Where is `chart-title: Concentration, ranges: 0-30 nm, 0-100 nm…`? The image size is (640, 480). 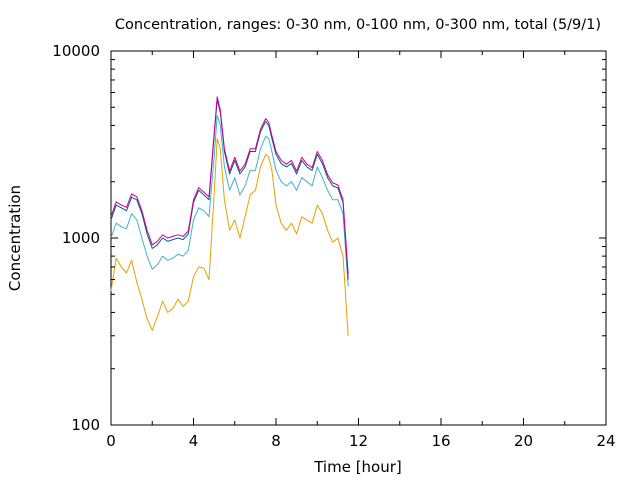
chart-title: Concentration, ranges: 0-30 nm, 0-100 nm… is located at coordinates (358, 25).